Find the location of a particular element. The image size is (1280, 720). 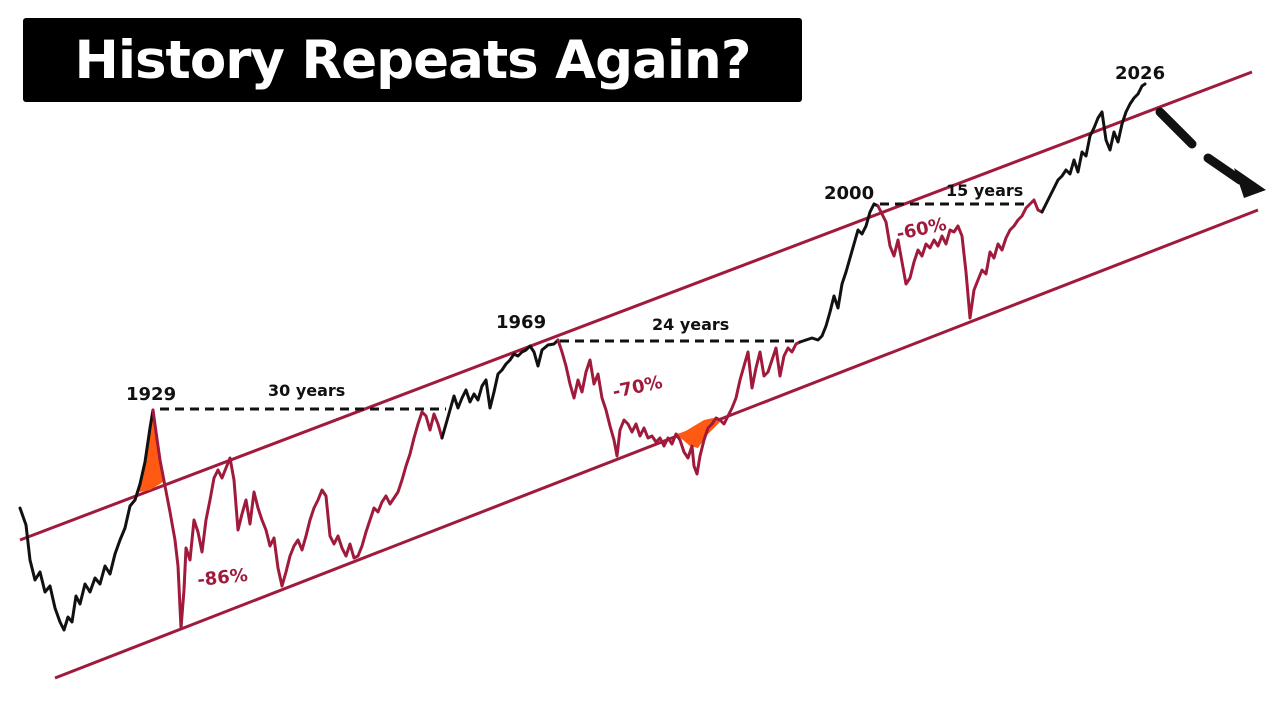

peak-label-2026: 2026 is located at coordinates (1140, 73).